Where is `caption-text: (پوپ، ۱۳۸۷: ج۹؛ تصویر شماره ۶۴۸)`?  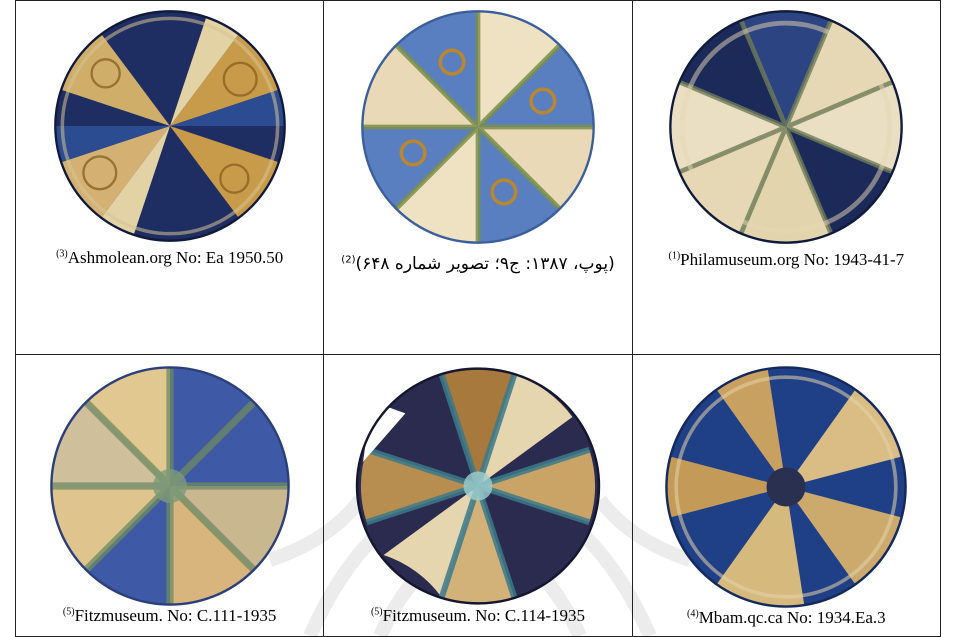
caption-text: (پوپ، ۱۳۸۷: ج۹؛ تصویر شماره ۶۴۸) is located at coordinates (485, 264).